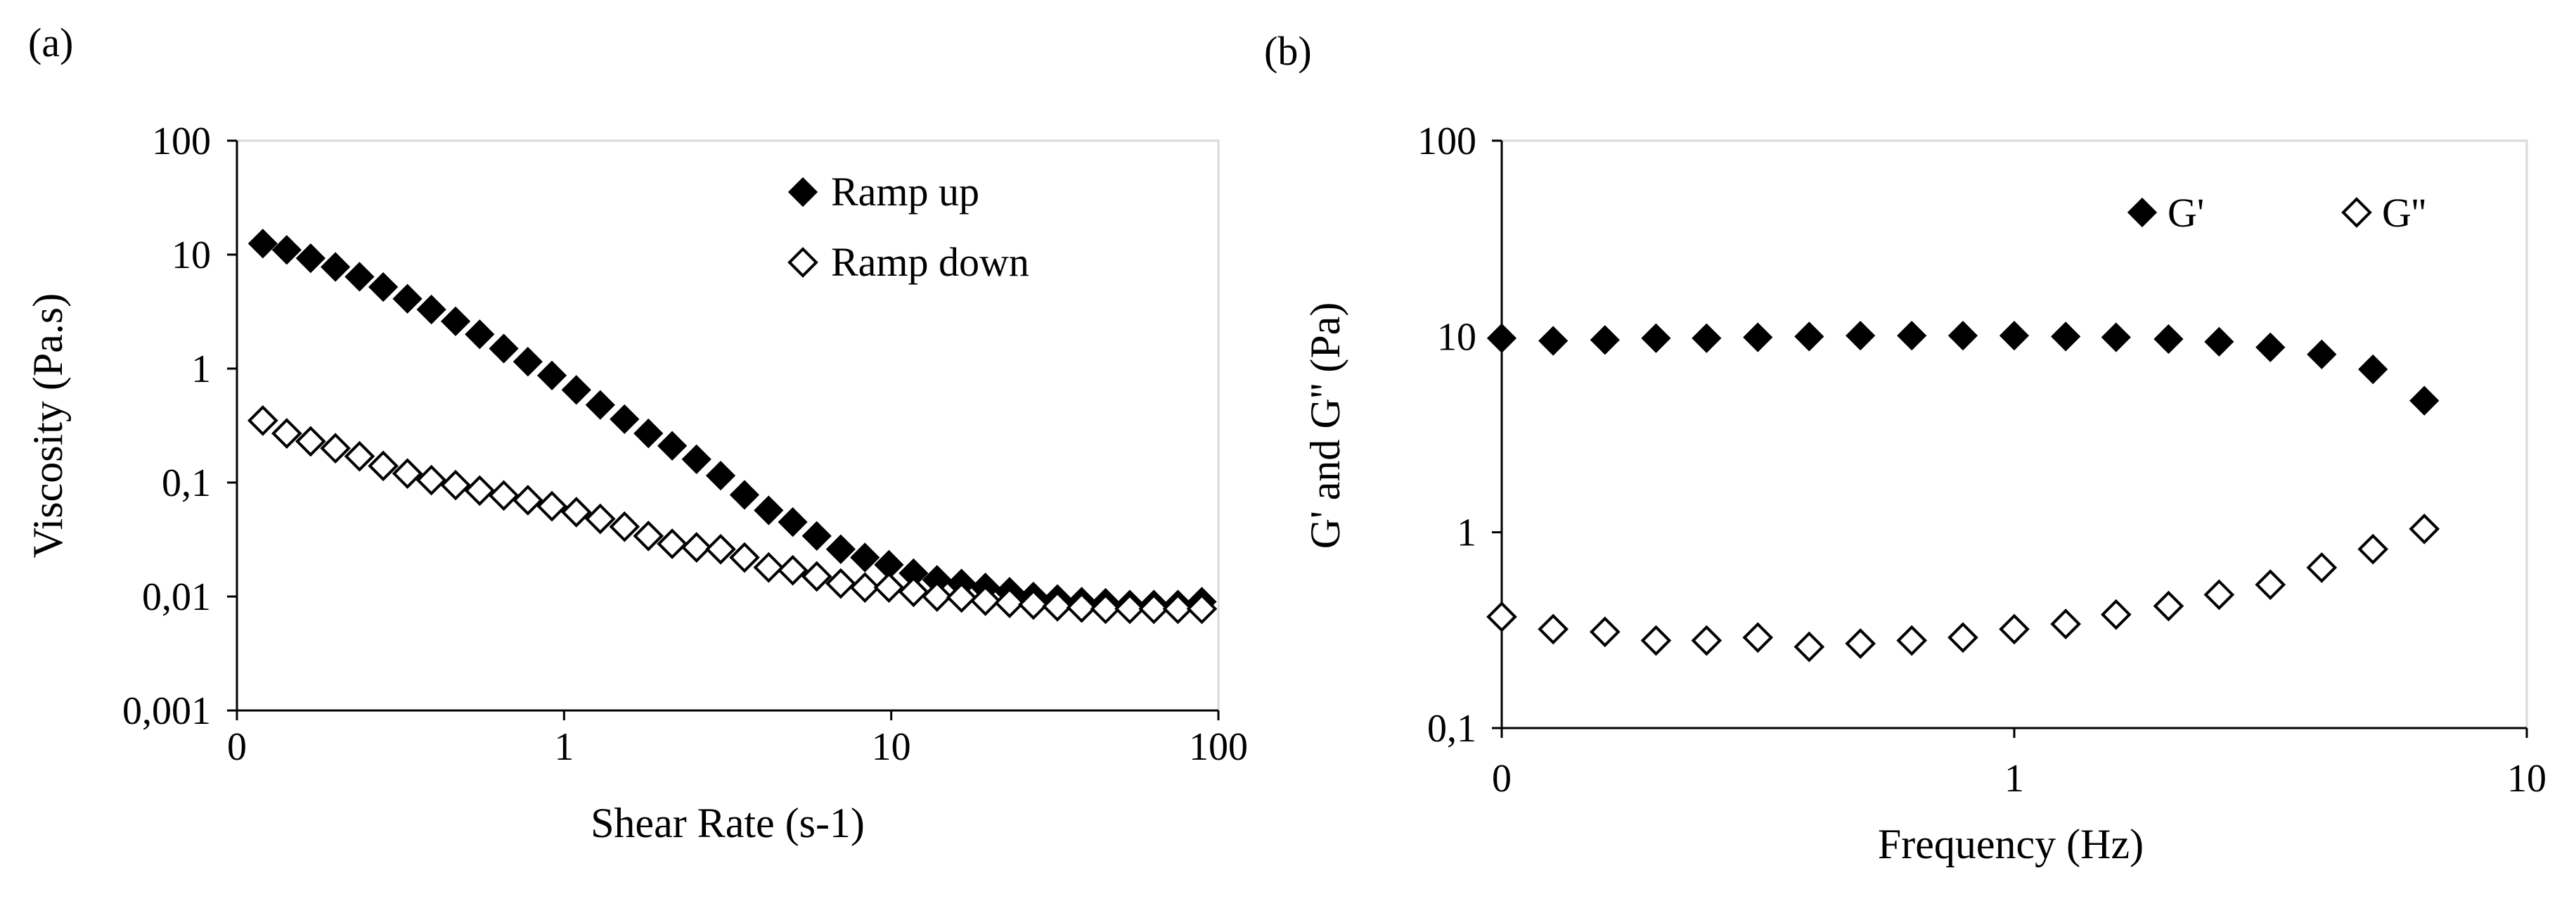 The image size is (2576, 899). I want to click on x-tick-label: 100, so click(1218, 747).